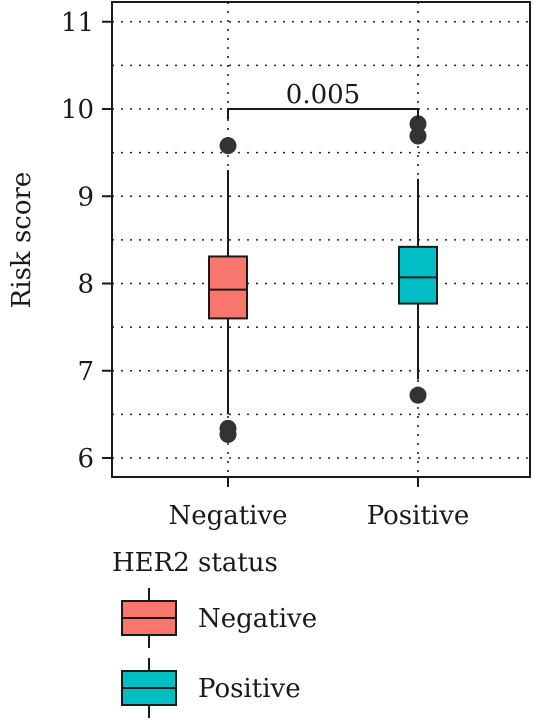  What do you see at coordinates (257, 619) in the screenshot?
I see `legend-label: Negative` at bounding box center [257, 619].